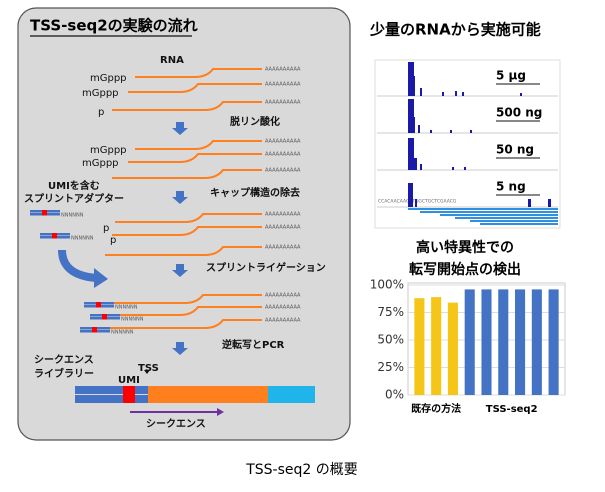 The height and width of the screenshot is (492, 605). Describe the element at coordinates (208, 394) in the screenshot. I see `insert-segment` at that location.